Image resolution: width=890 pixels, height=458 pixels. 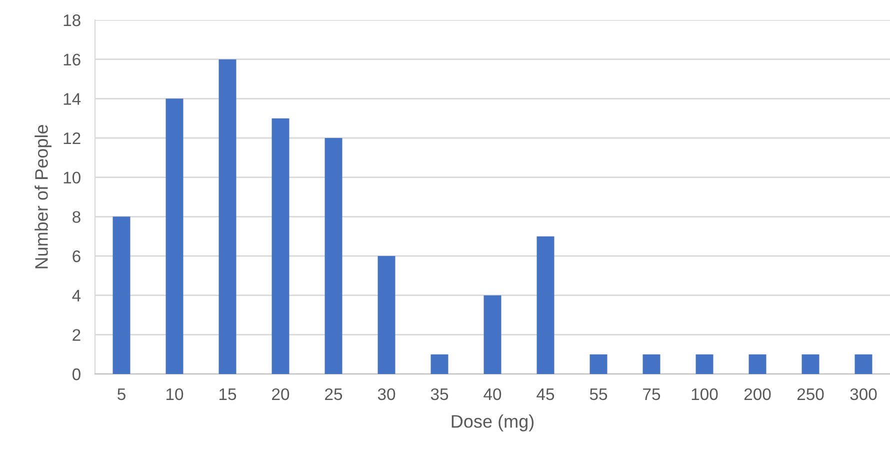 What do you see at coordinates (333, 394) in the screenshot?
I see `x-tick-label: 25` at bounding box center [333, 394].